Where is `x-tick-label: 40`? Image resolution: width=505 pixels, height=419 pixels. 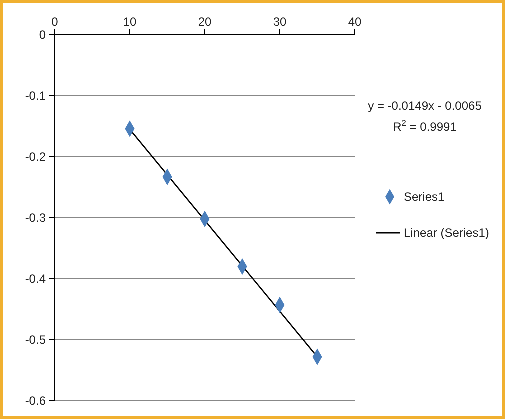 x-tick-label: 40 is located at coordinates (355, 22).